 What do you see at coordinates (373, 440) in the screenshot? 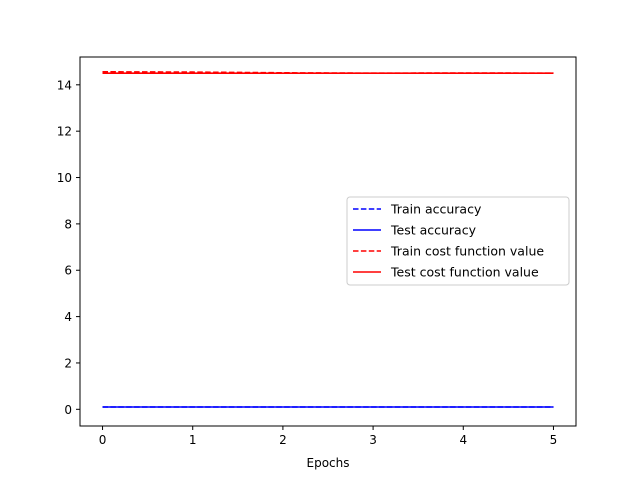
I see `x-tick-label: 3` at bounding box center [373, 440].